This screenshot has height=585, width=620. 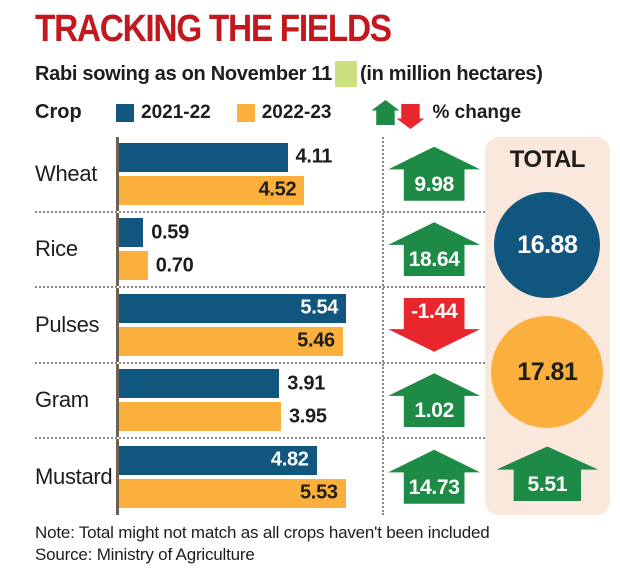 What do you see at coordinates (170, 232) in the screenshot?
I see `bar-value-label: 0.59` at bounding box center [170, 232].